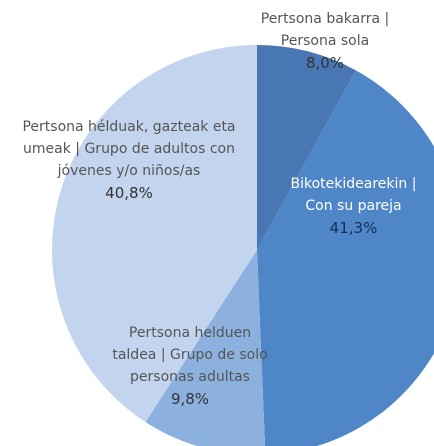  What do you see at coordinates (353, 195) in the screenshot?
I see `category-label: Bikotekidearekin | Con su pareja` at bounding box center [353, 195].